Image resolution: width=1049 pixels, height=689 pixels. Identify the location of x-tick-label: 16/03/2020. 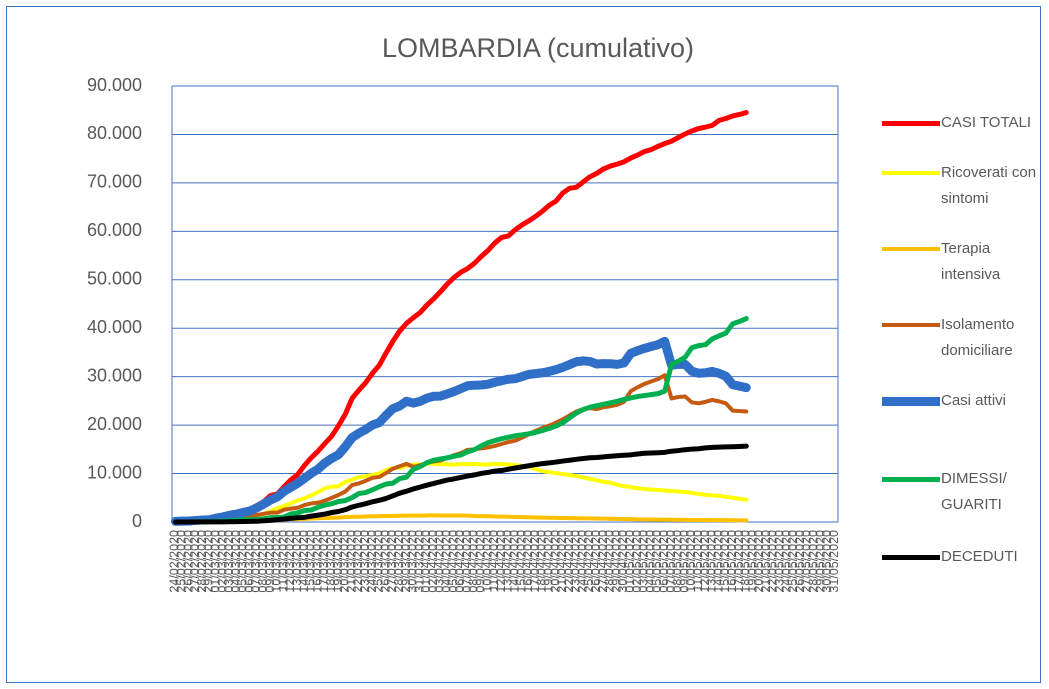
(317, 561).